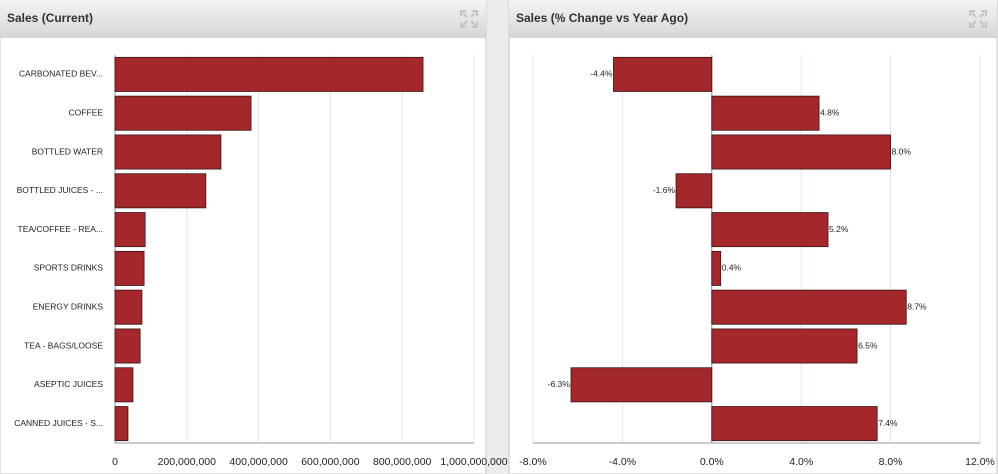 Image resolution: width=998 pixels, height=474 pixels. What do you see at coordinates (839, 229) in the screenshot?
I see `value-label: 5.2%` at bounding box center [839, 229].